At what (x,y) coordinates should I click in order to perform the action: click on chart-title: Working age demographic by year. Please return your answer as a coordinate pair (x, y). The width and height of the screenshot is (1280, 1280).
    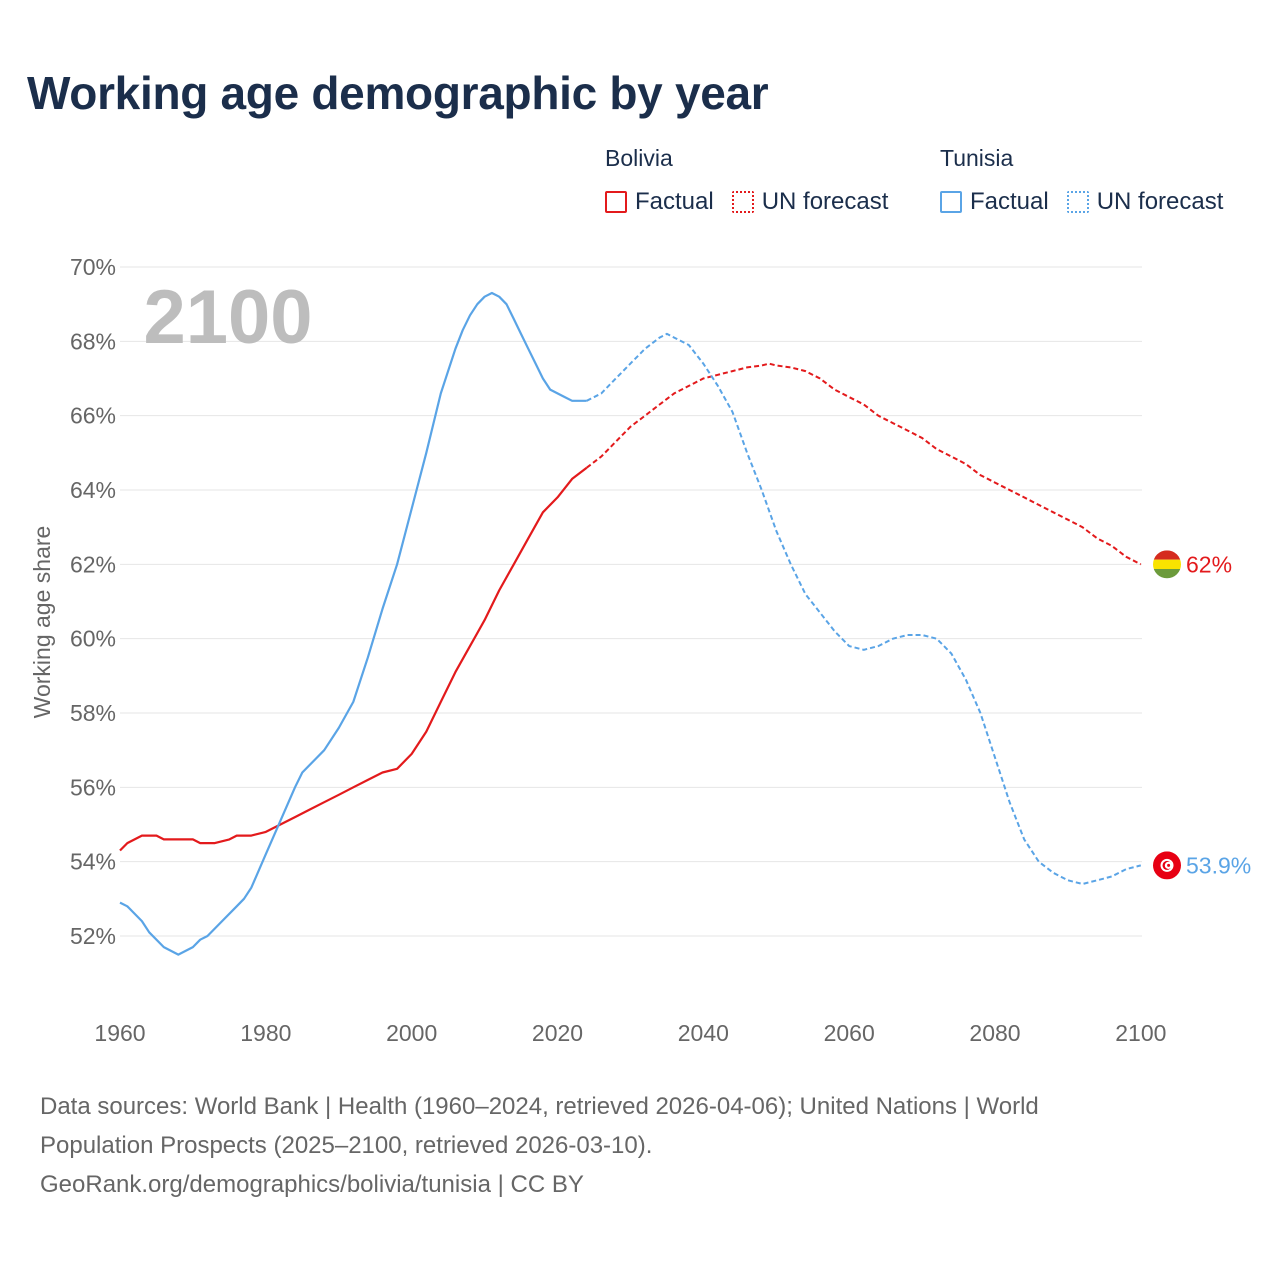
    Looking at the image, I should click on (398, 93).